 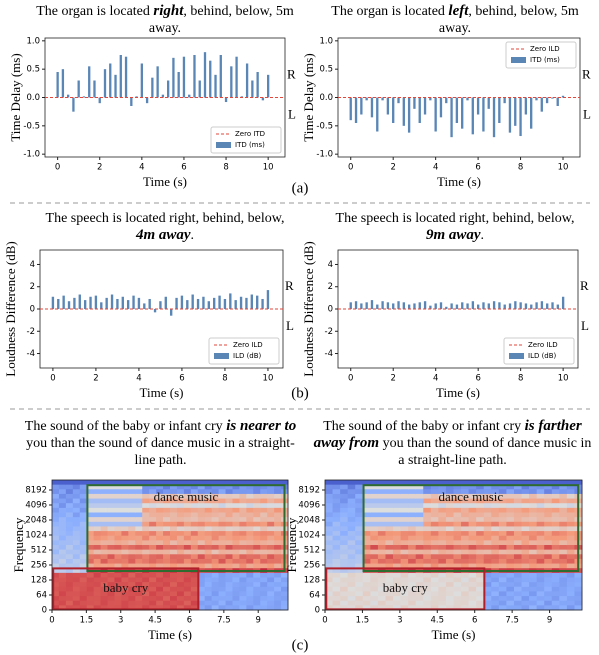 What do you see at coordinates (247, 356) in the screenshot?
I see `legend-label: ILD (dB)` at bounding box center [247, 356].